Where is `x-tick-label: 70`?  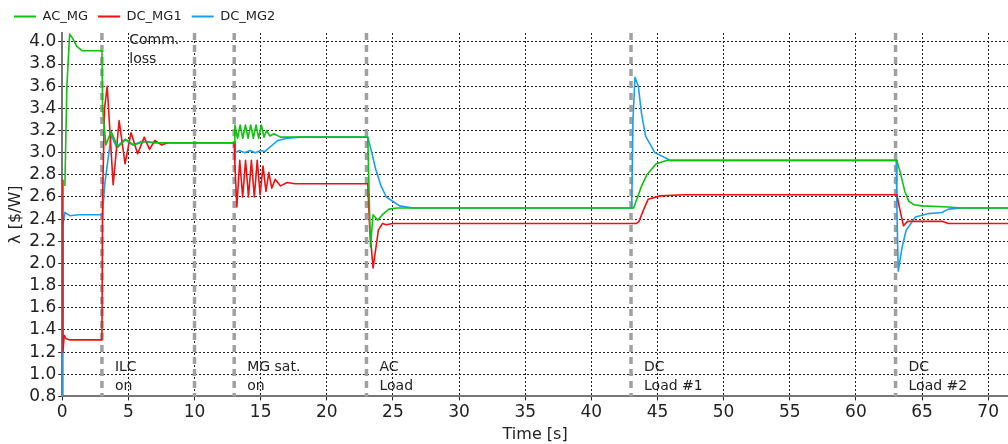 x-tick-label: 70 is located at coordinates (988, 411).